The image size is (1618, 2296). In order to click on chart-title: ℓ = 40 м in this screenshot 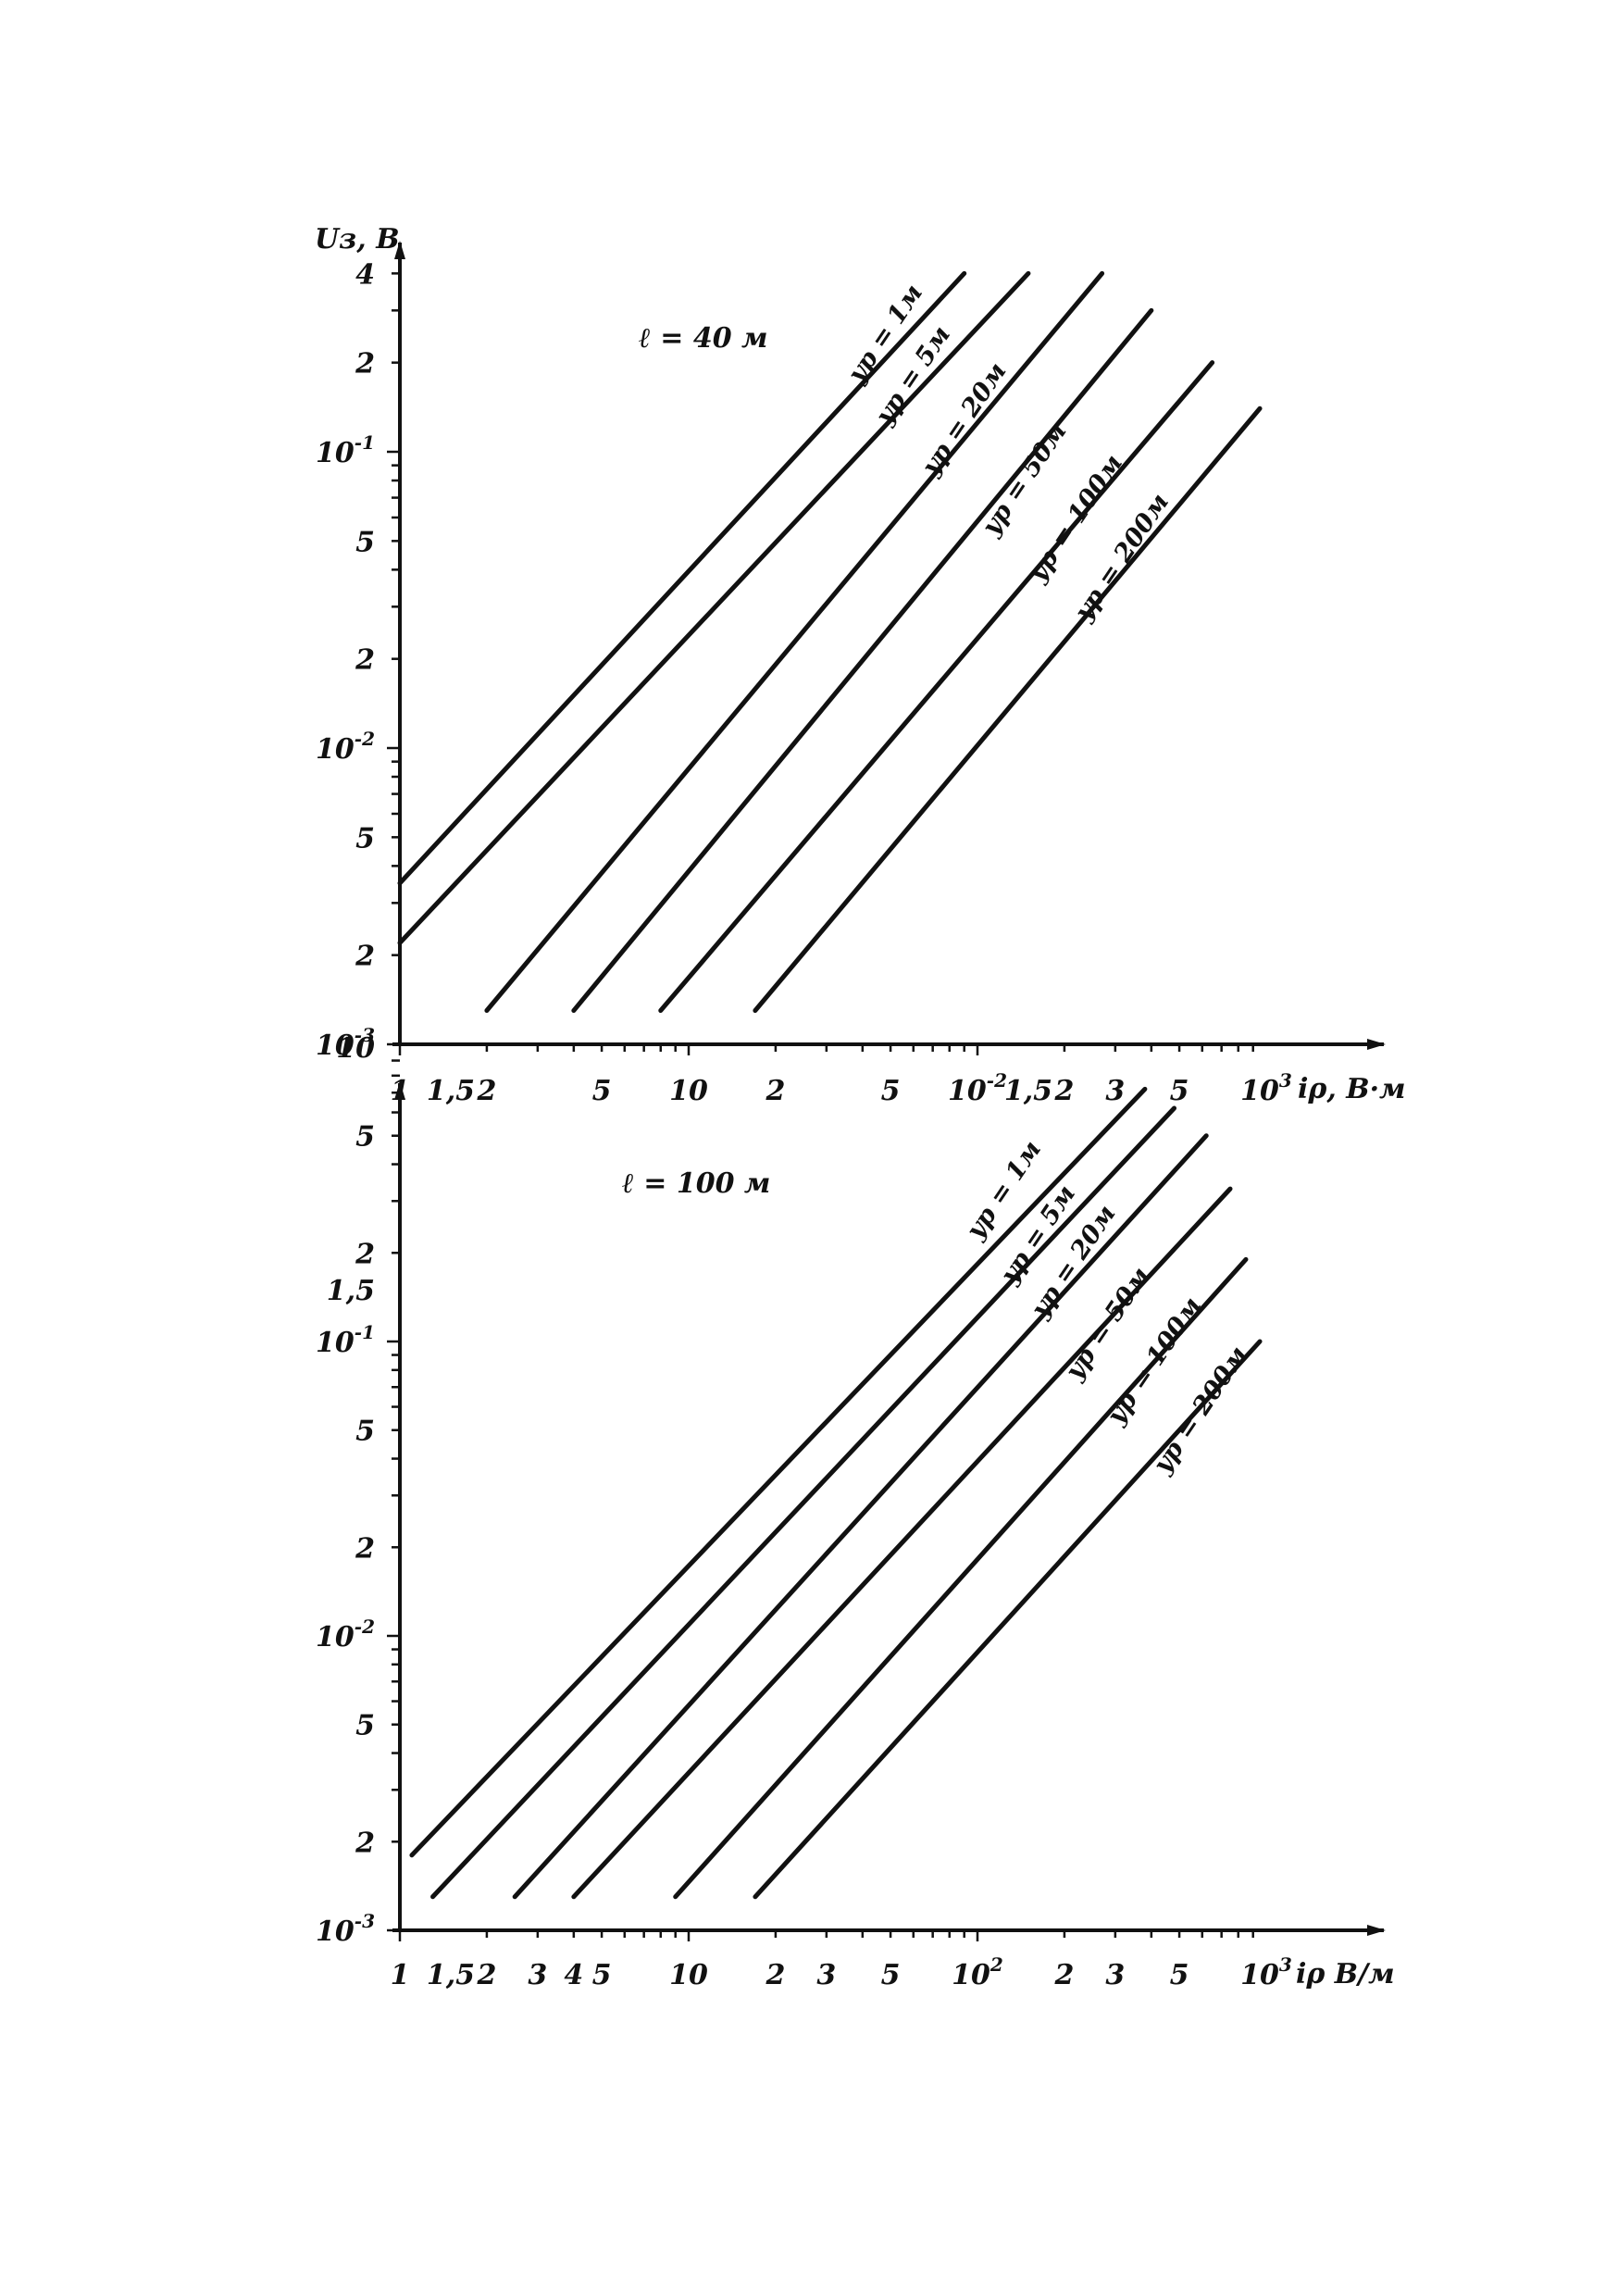, I will do `click(703, 338)`.